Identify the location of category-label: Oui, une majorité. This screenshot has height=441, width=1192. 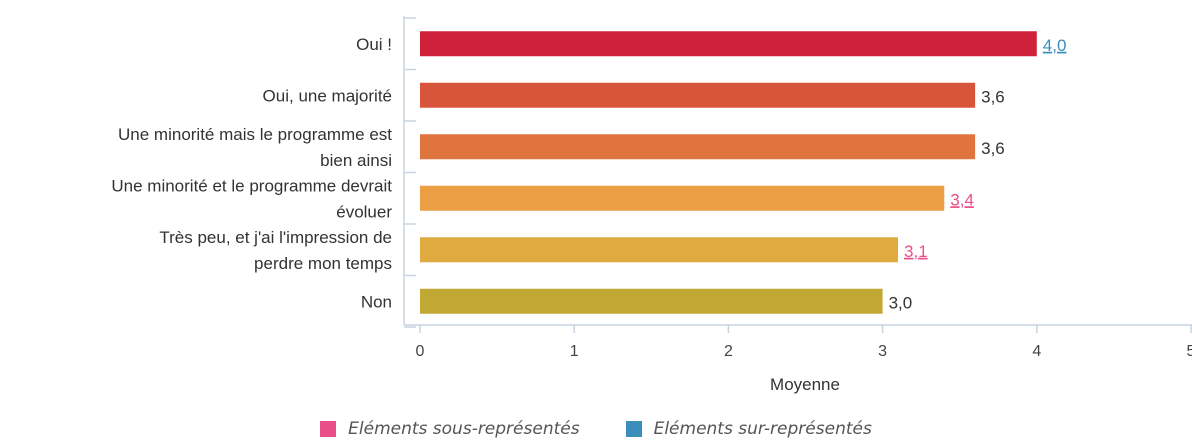
(327, 95).